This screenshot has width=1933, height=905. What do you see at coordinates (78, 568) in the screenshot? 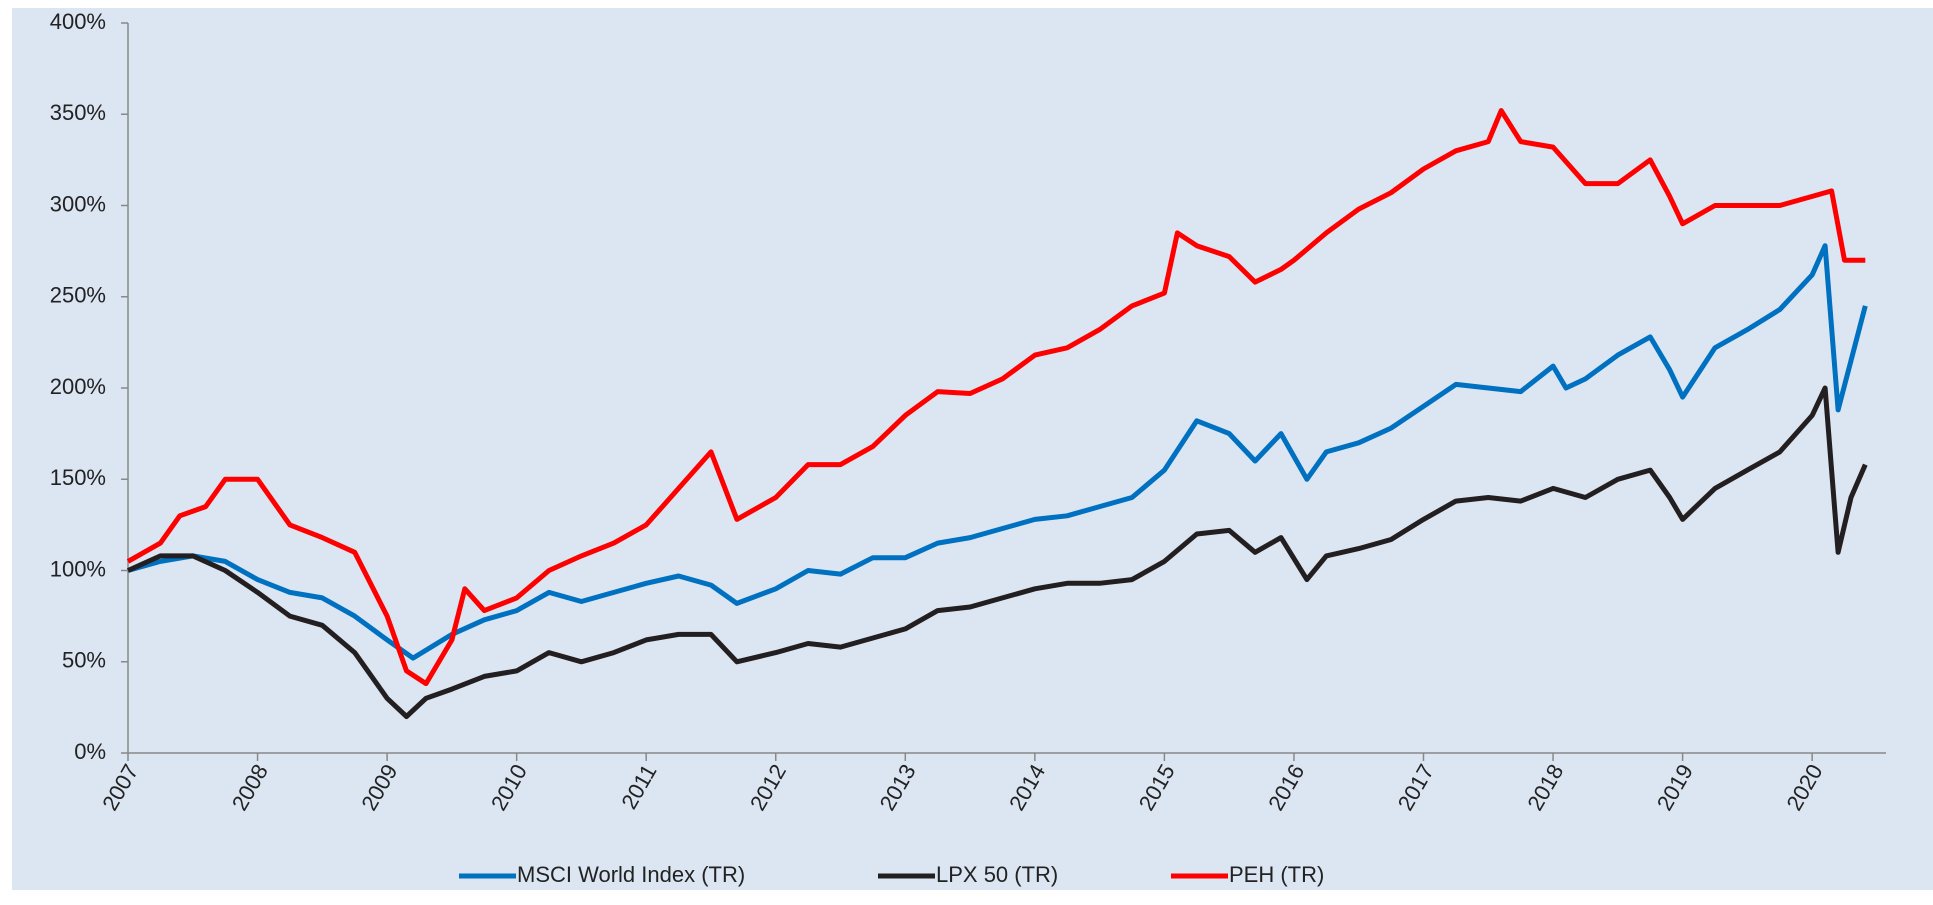
I see `y-tick-label: 100%` at bounding box center [78, 568].